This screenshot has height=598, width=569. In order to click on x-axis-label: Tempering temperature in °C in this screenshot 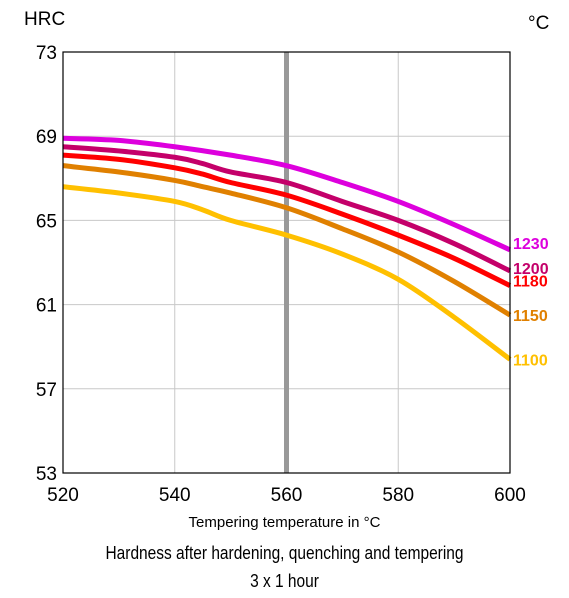, I will do `click(284, 522)`.